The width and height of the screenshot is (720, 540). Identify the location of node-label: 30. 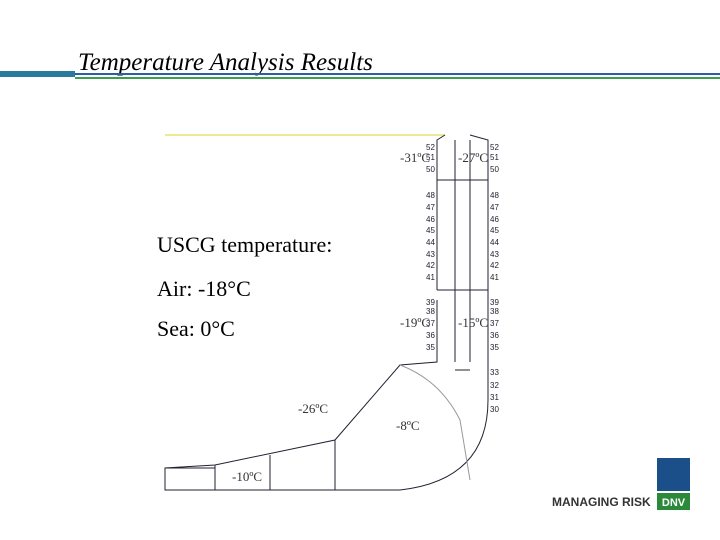
(494, 409).